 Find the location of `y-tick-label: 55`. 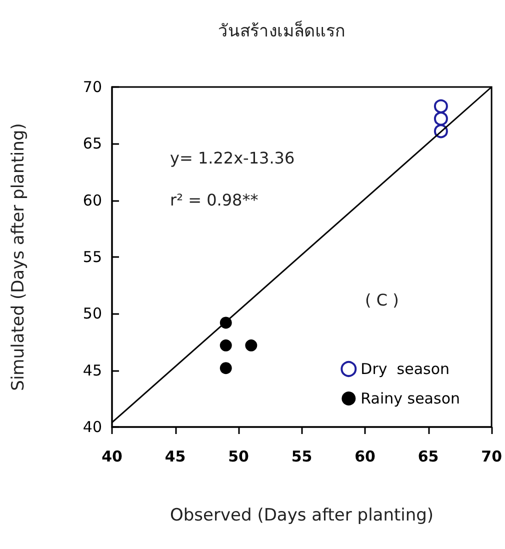

y-tick-label: 55 is located at coordinates (92, 257).